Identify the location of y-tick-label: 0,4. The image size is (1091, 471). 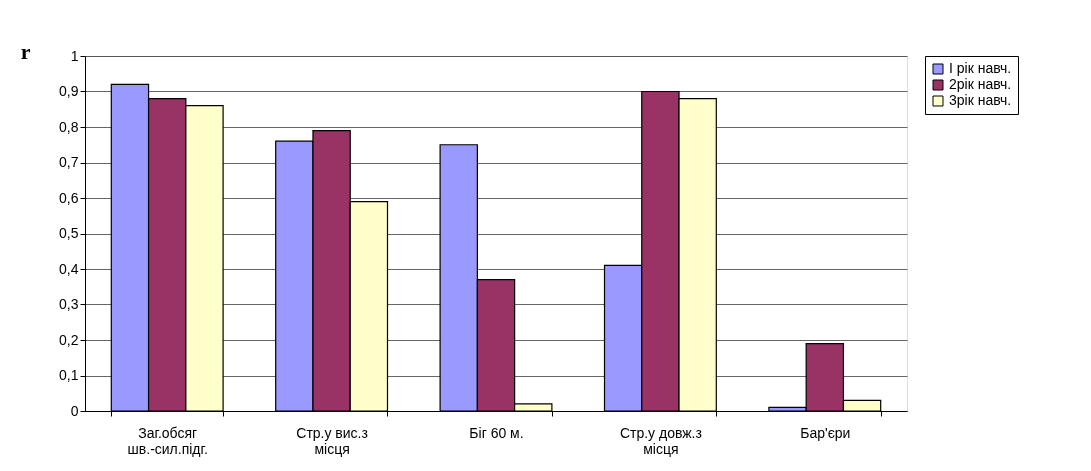
(69, 268).